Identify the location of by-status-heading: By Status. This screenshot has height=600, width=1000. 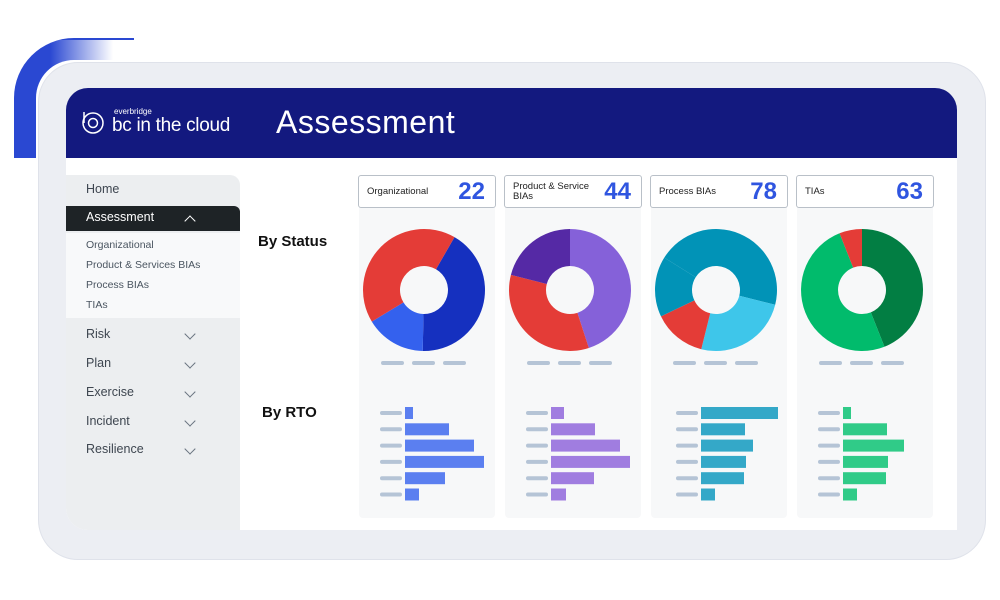
(293, 241).